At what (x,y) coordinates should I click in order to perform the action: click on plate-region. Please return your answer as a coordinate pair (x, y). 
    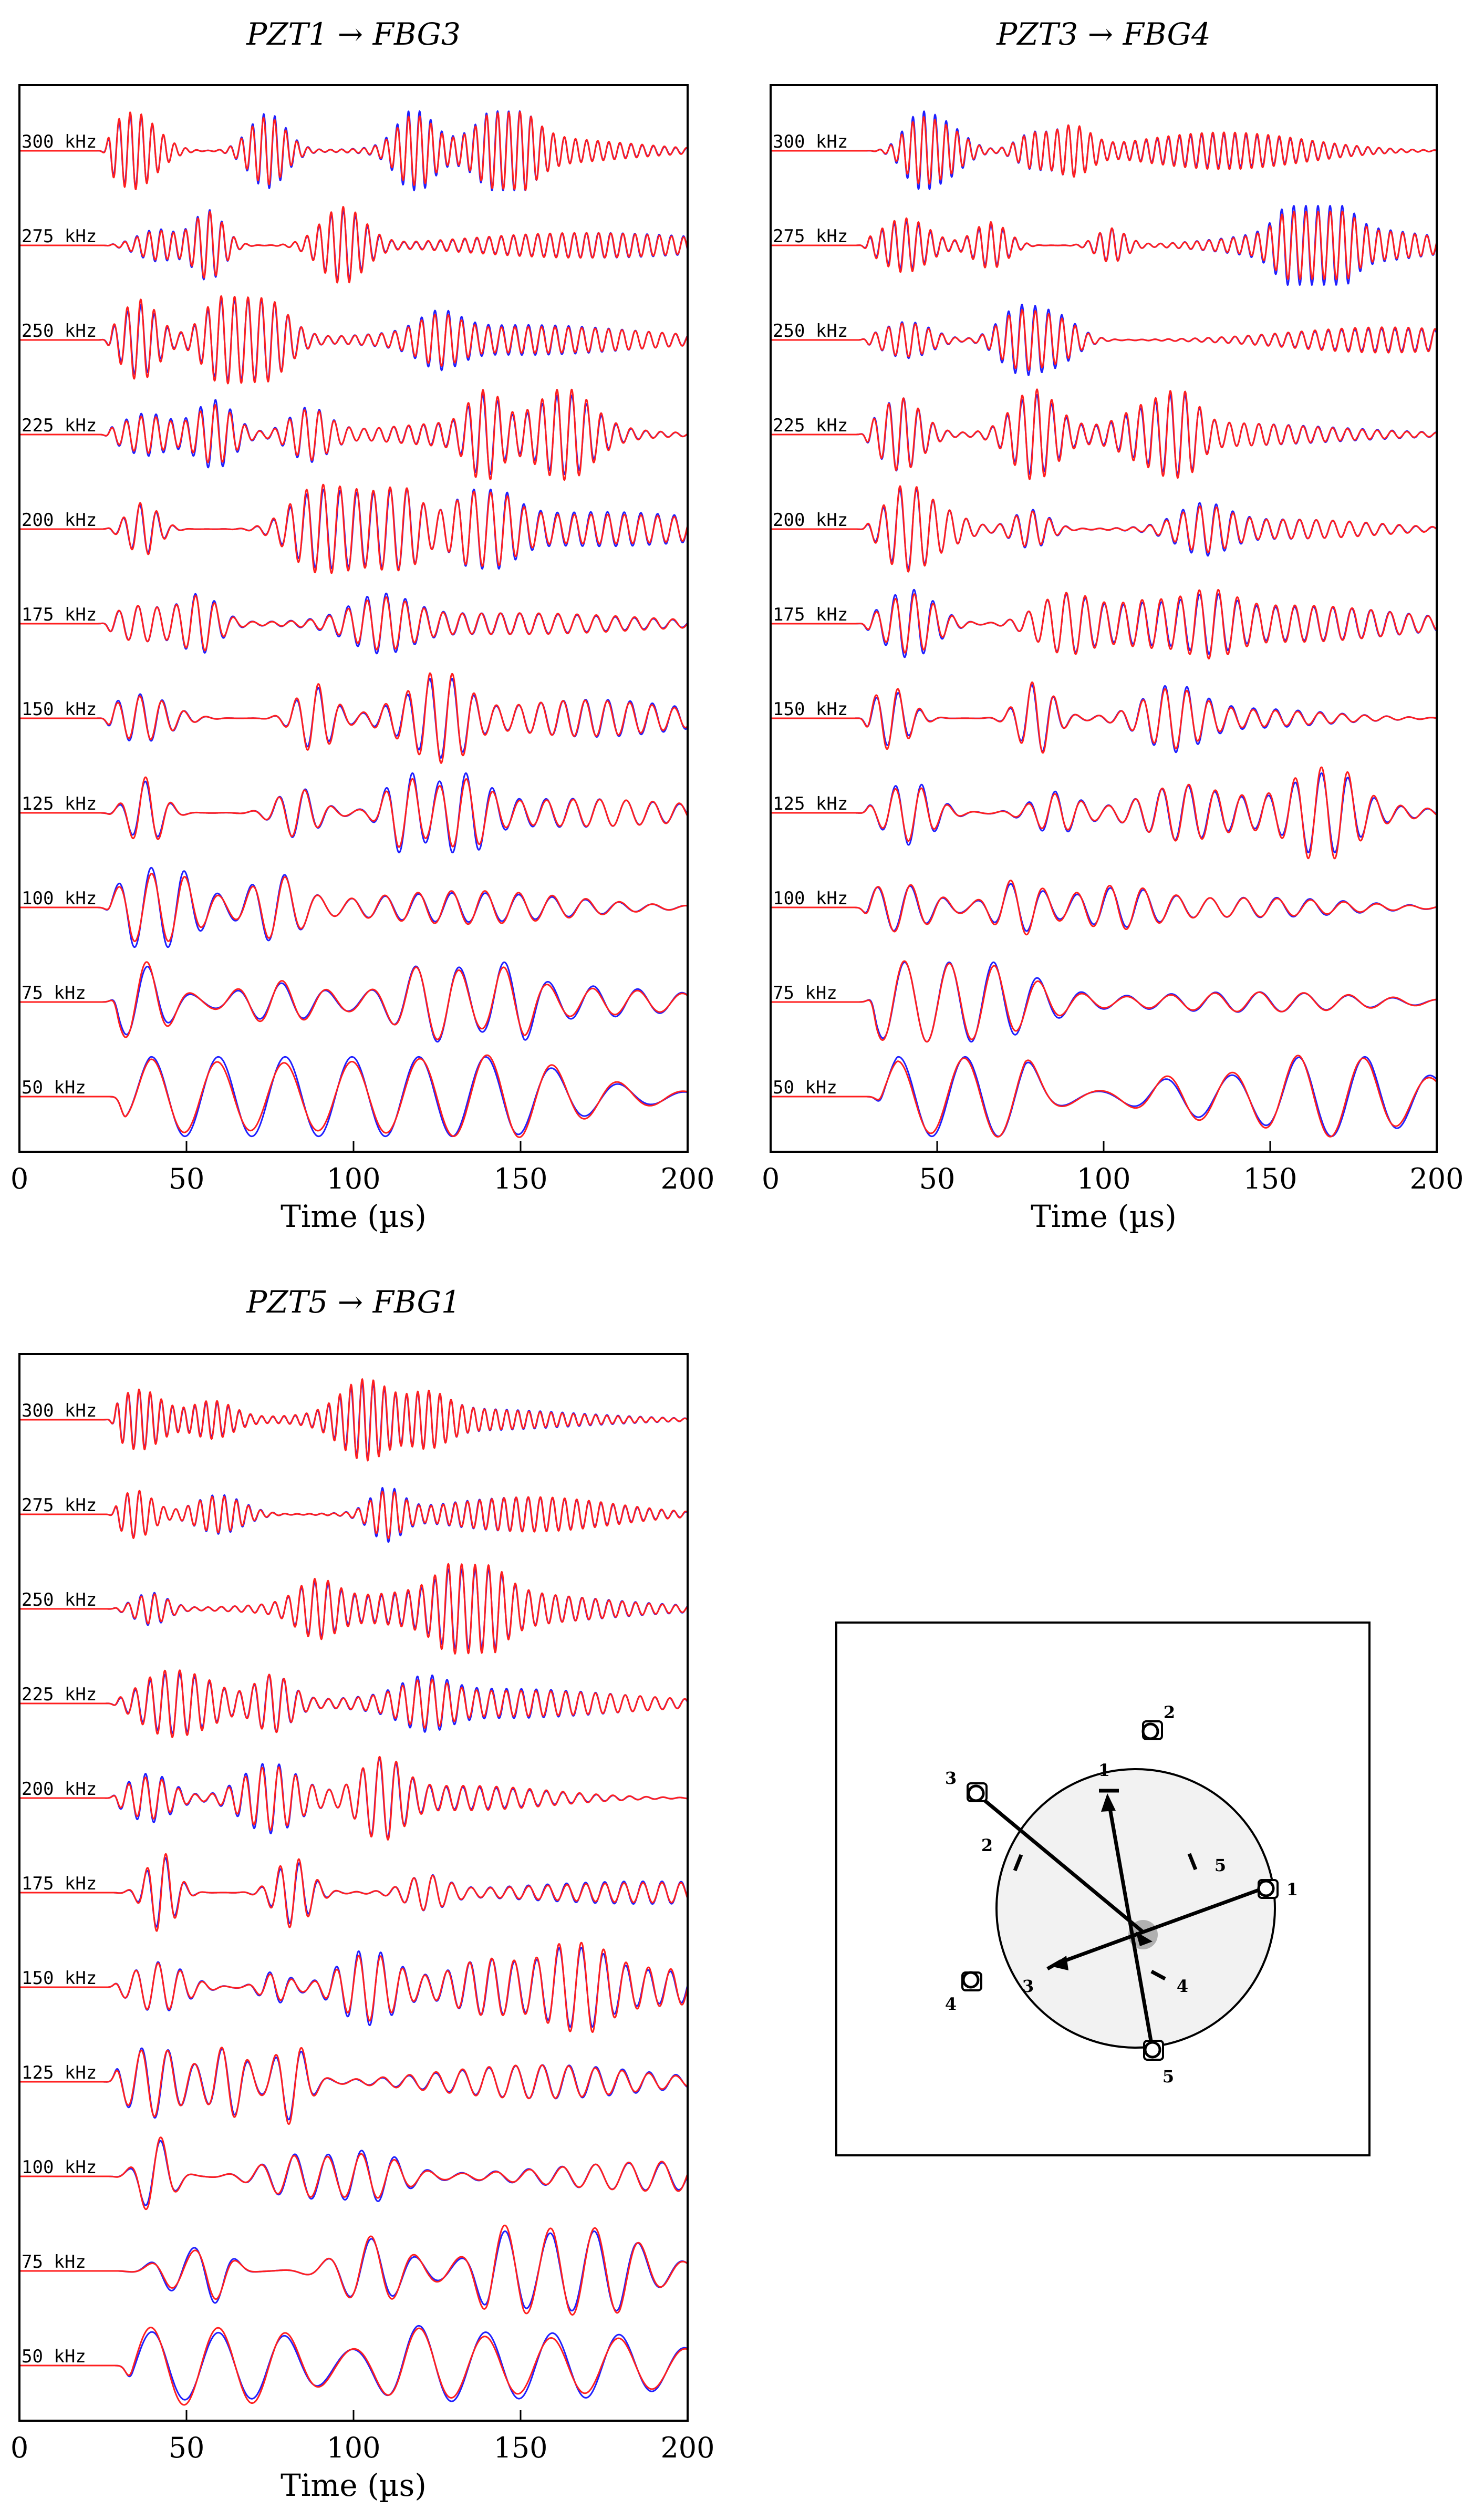
    Looking at the image, I should click on (1136, 1908).